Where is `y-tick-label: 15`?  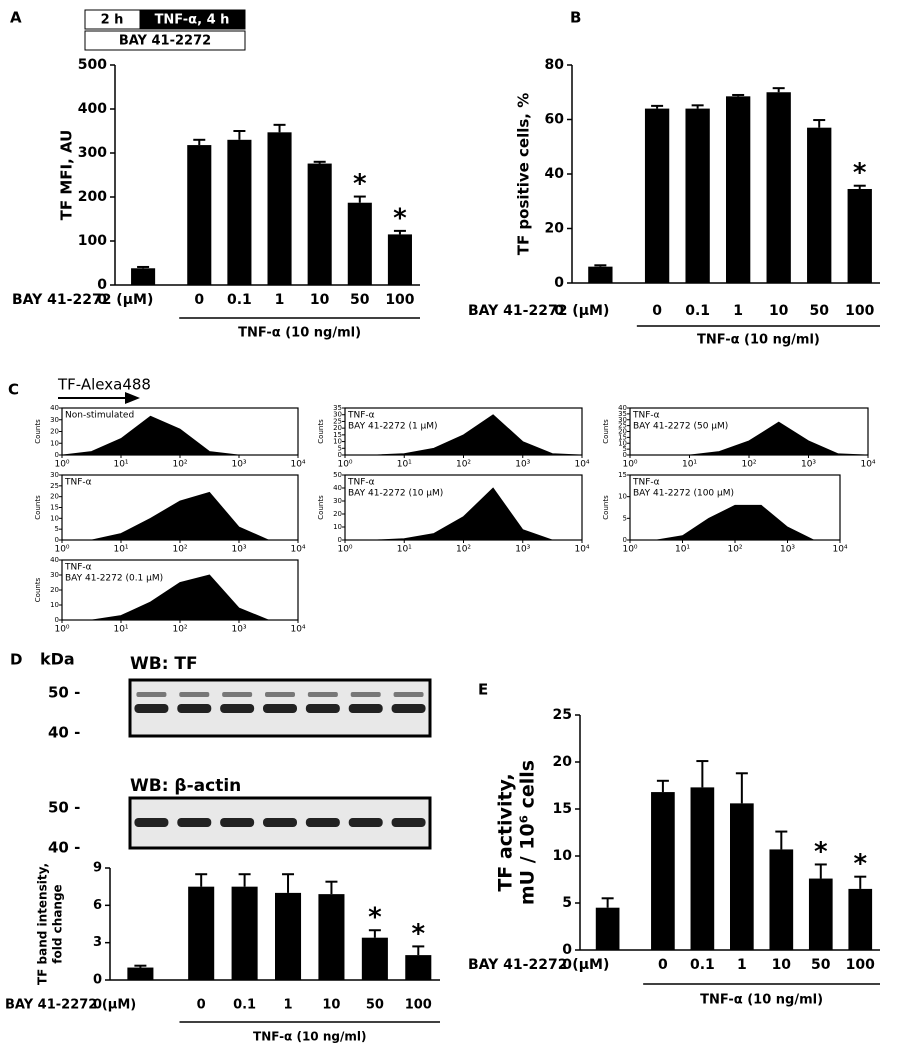
y-tick-label: 15 is located at coordinates (562, 809).